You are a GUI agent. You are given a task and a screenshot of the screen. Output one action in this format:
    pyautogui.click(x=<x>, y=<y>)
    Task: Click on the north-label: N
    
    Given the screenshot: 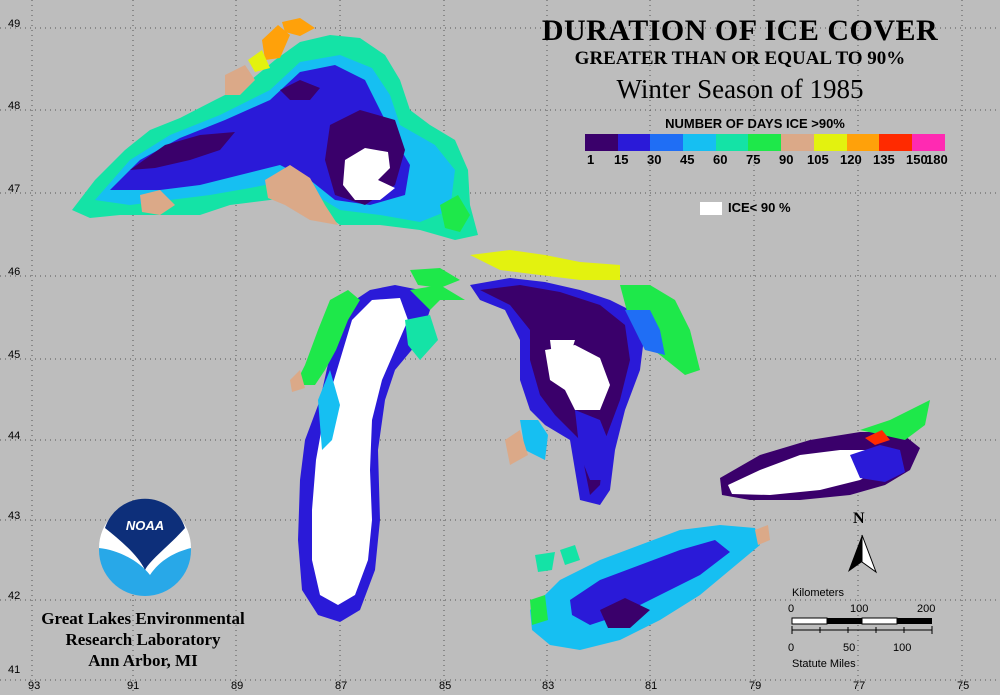 What is the action you would take?
    pyautogui.click(x=859, y=518)
    